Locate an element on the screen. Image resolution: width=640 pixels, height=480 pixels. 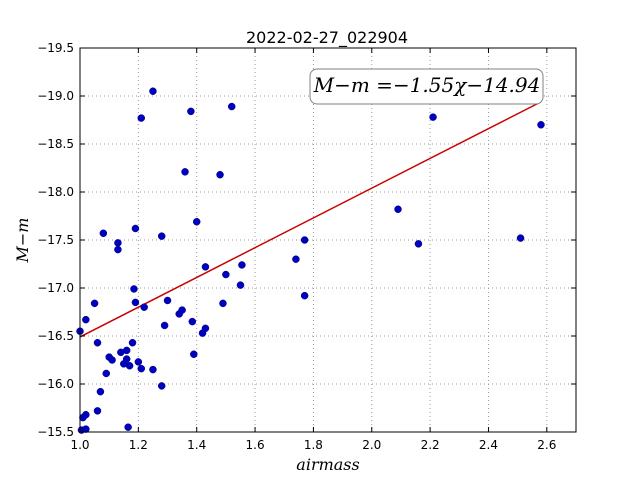
x-tick-label: 1.4 is located at coordinates (196, 445).